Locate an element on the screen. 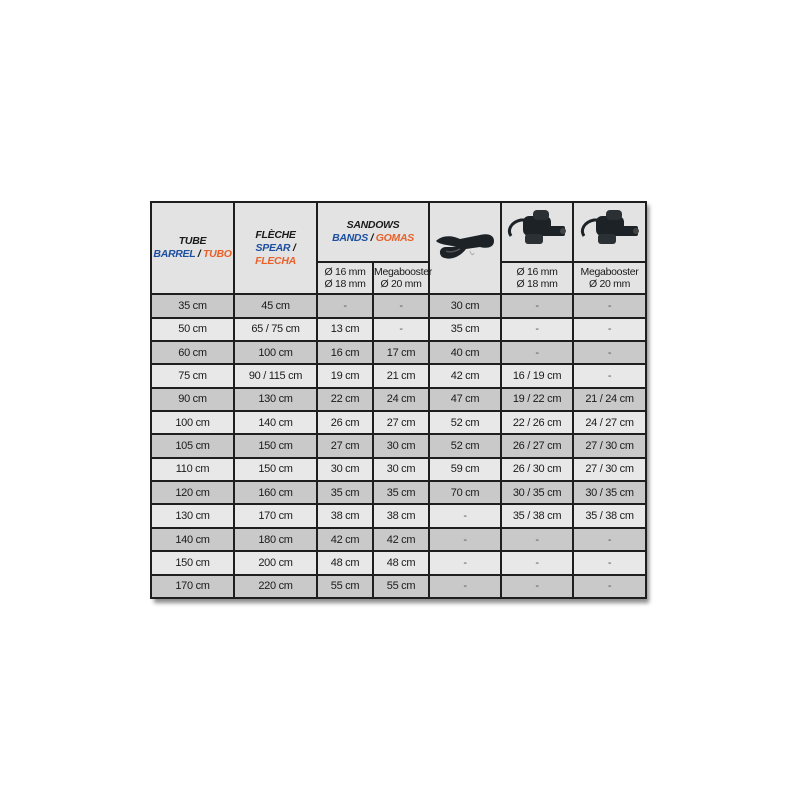  table-cell: 160 cm is located at coordinates (275, 493).